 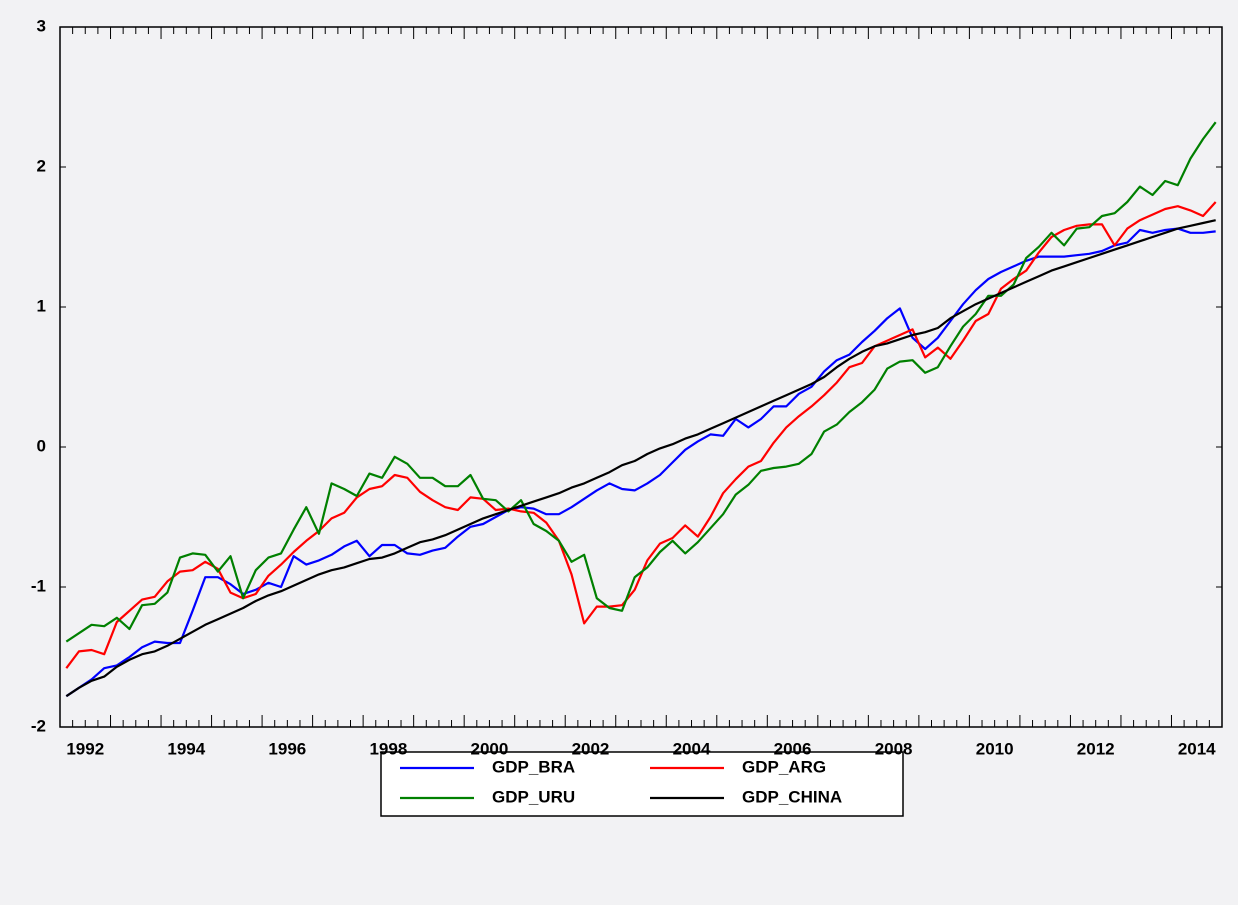 I want to click on legend-label: GDP_CHINA, so click(x=792, y=796).